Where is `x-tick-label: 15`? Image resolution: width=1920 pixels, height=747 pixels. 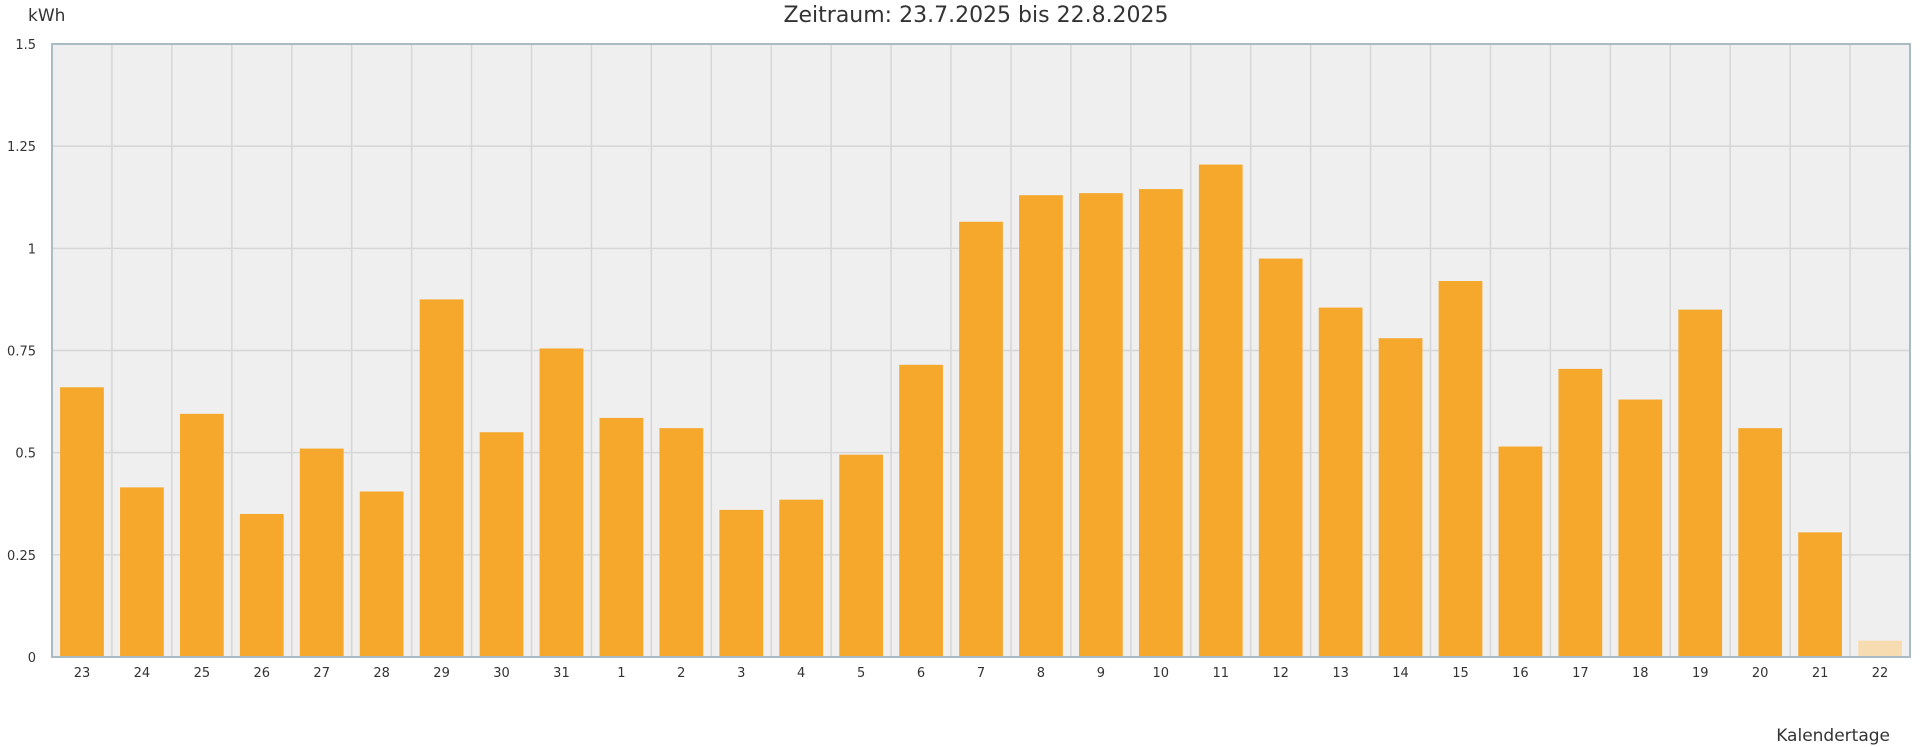
x-tick-label: 15 is located at coordinates (1460, 673).